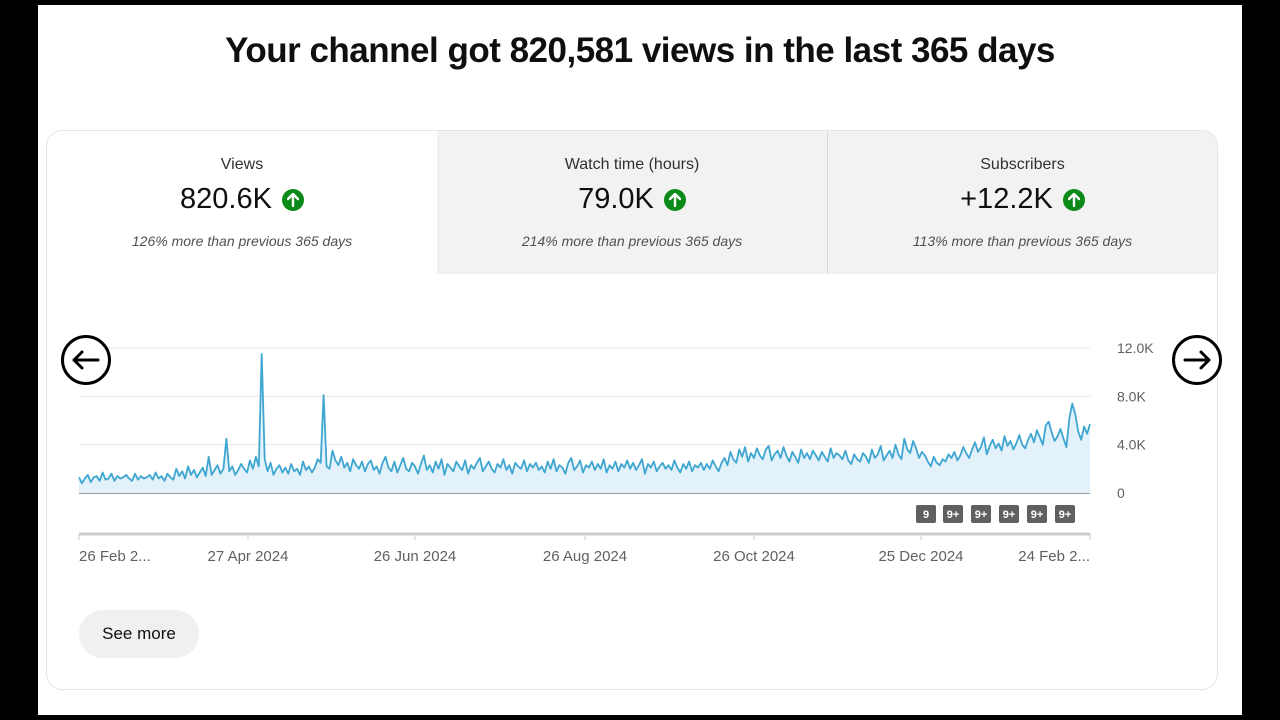  What do you see at coordinates (616, 199) in the screenshot?
I see `tab-value: 79.0K` at bounding box center [616, 199].